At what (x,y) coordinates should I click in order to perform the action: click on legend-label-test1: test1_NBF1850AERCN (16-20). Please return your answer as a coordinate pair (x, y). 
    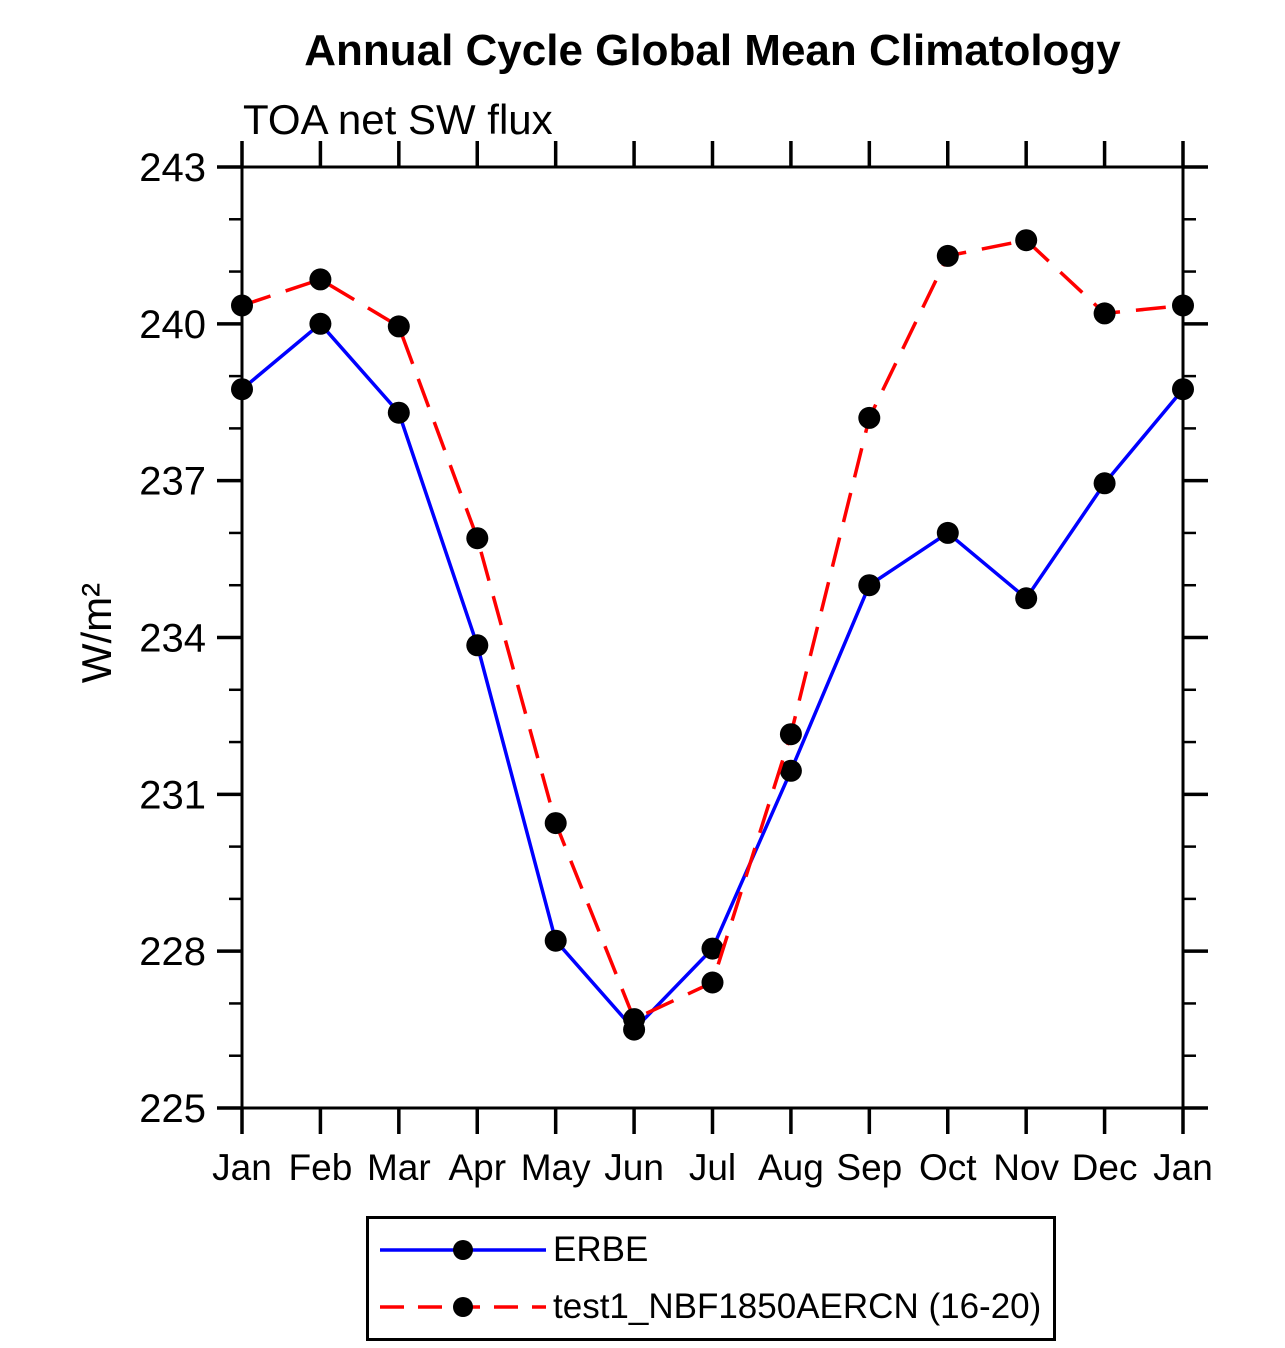
    Looking at the image, I should click on (797, 1307).